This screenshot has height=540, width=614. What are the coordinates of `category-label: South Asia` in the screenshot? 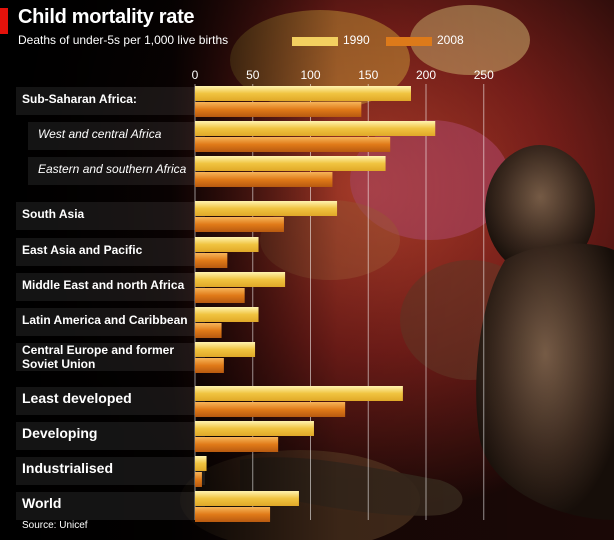 It's located at (53, 214).